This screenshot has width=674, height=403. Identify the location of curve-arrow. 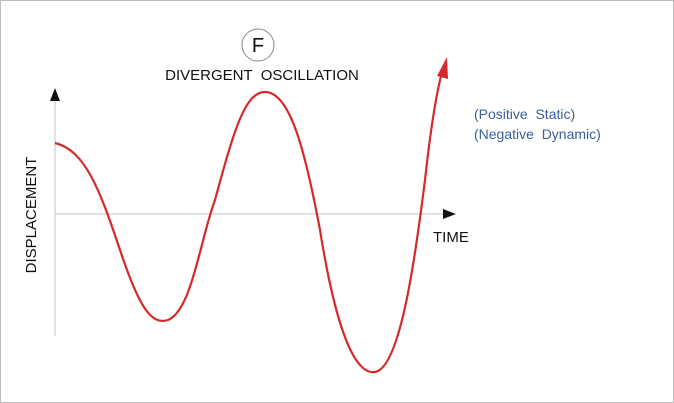
(442, 68).